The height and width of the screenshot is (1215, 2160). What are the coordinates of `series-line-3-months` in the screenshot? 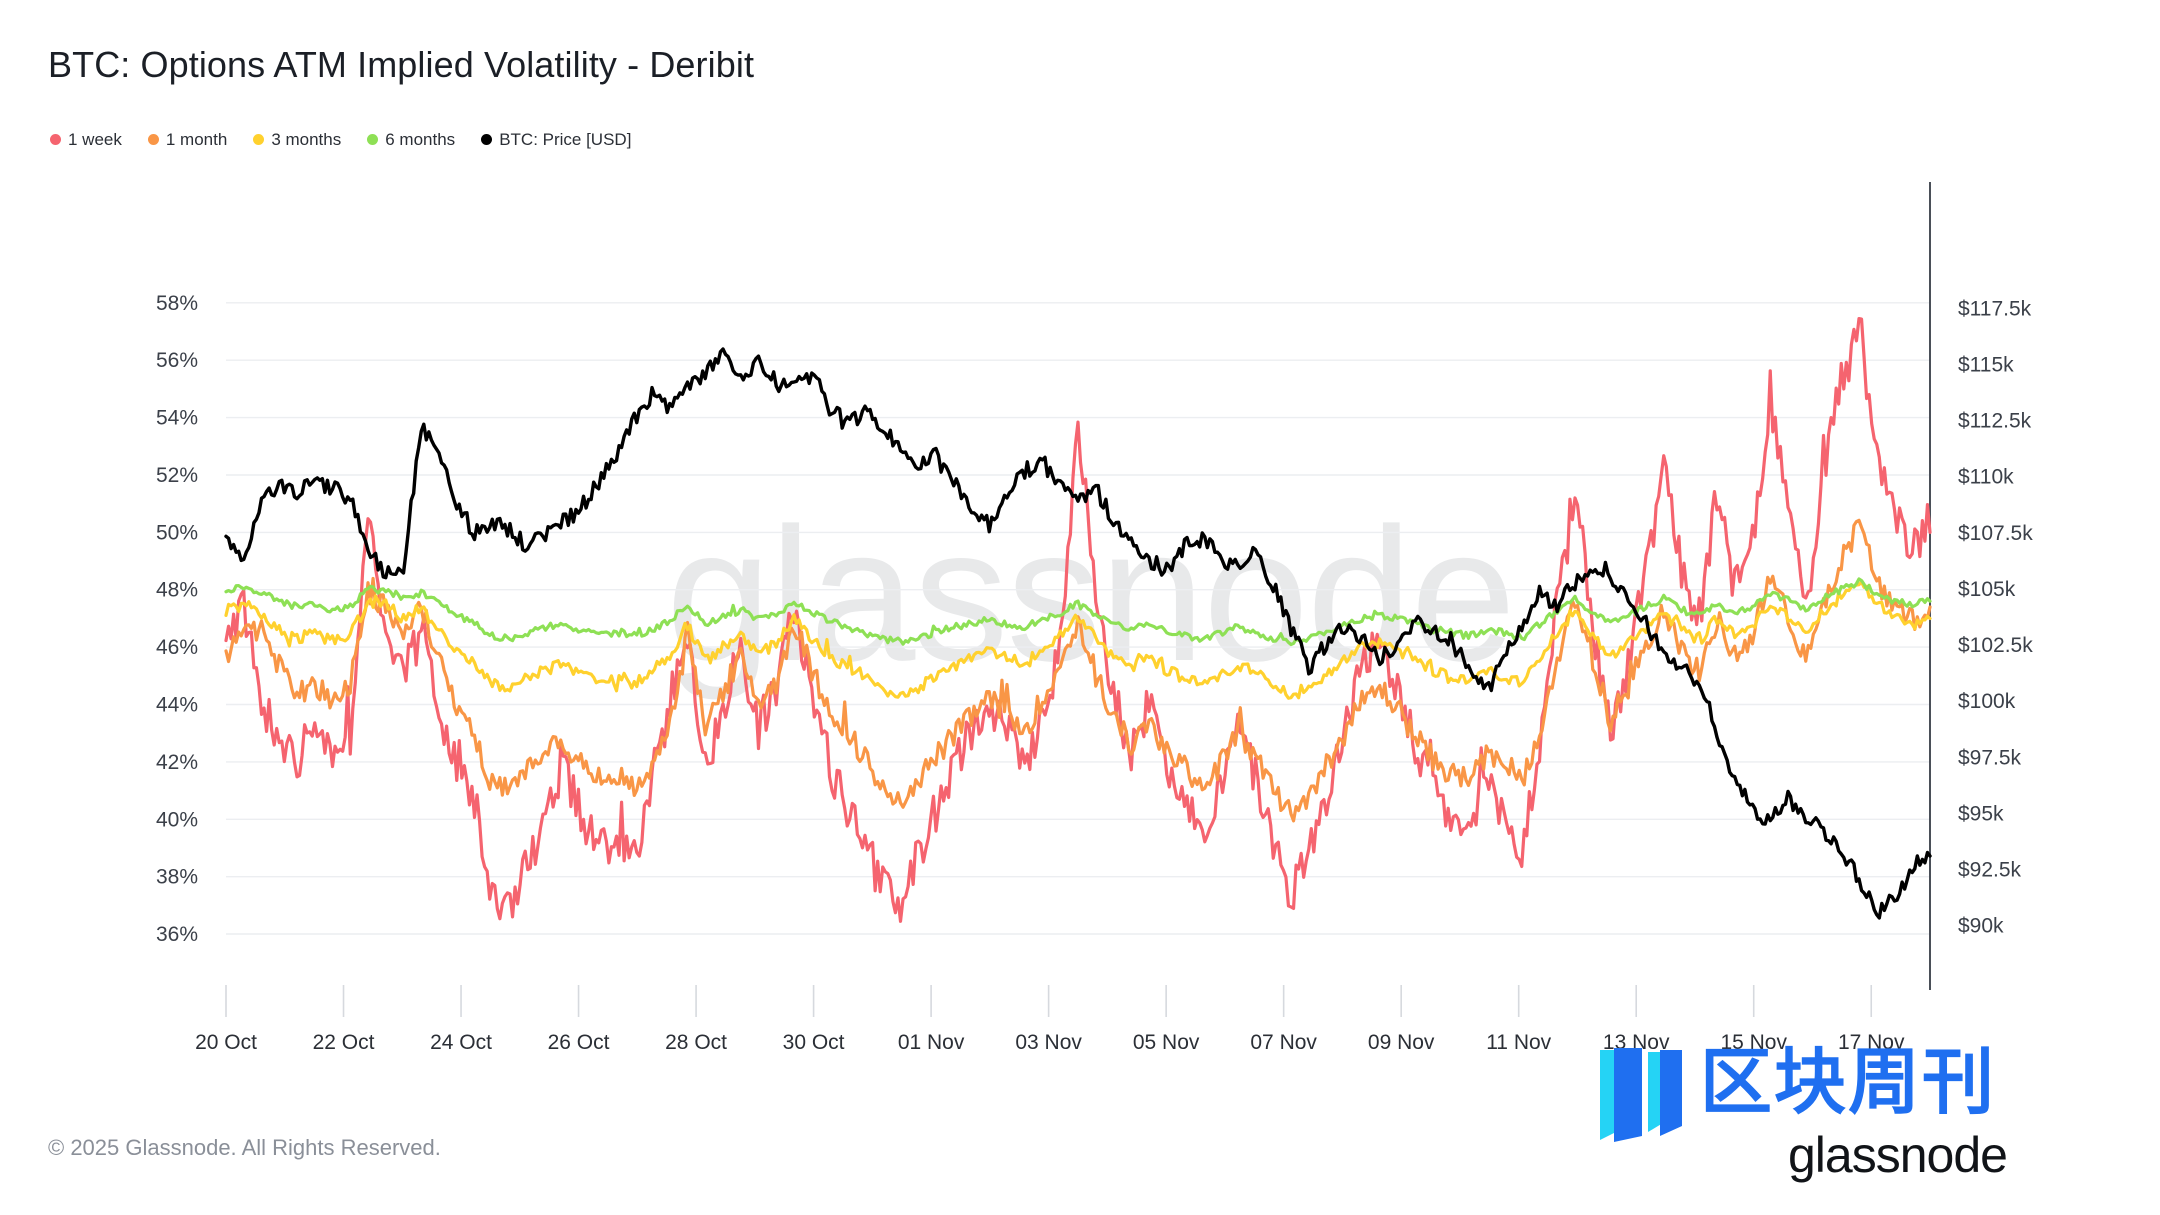 It's located at (1078, 640).